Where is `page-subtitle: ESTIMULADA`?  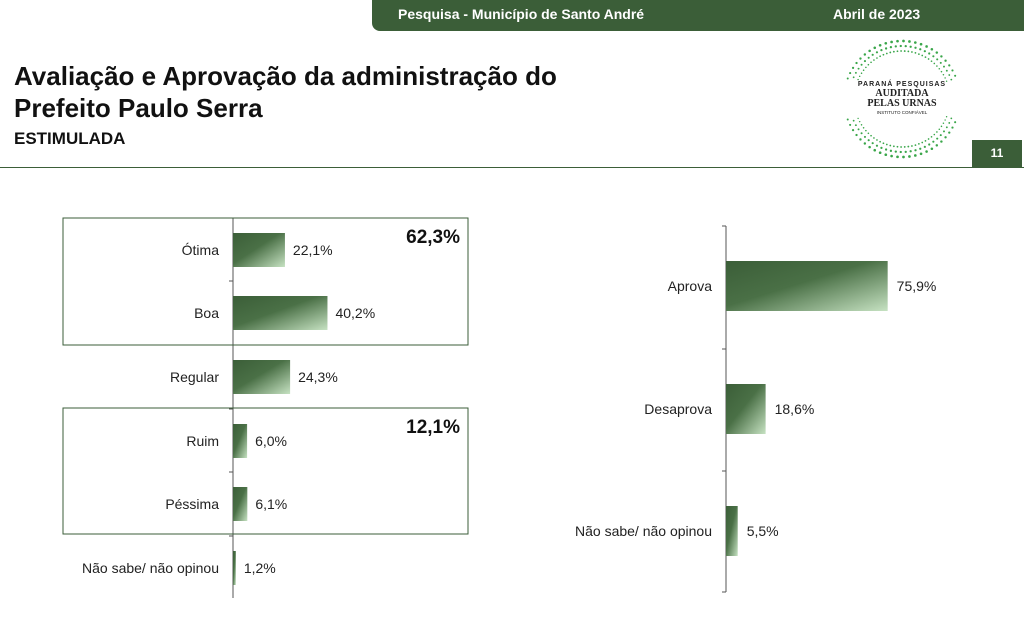 page-subtitle: ESTIMULADA is located at coordinates (70, 138).